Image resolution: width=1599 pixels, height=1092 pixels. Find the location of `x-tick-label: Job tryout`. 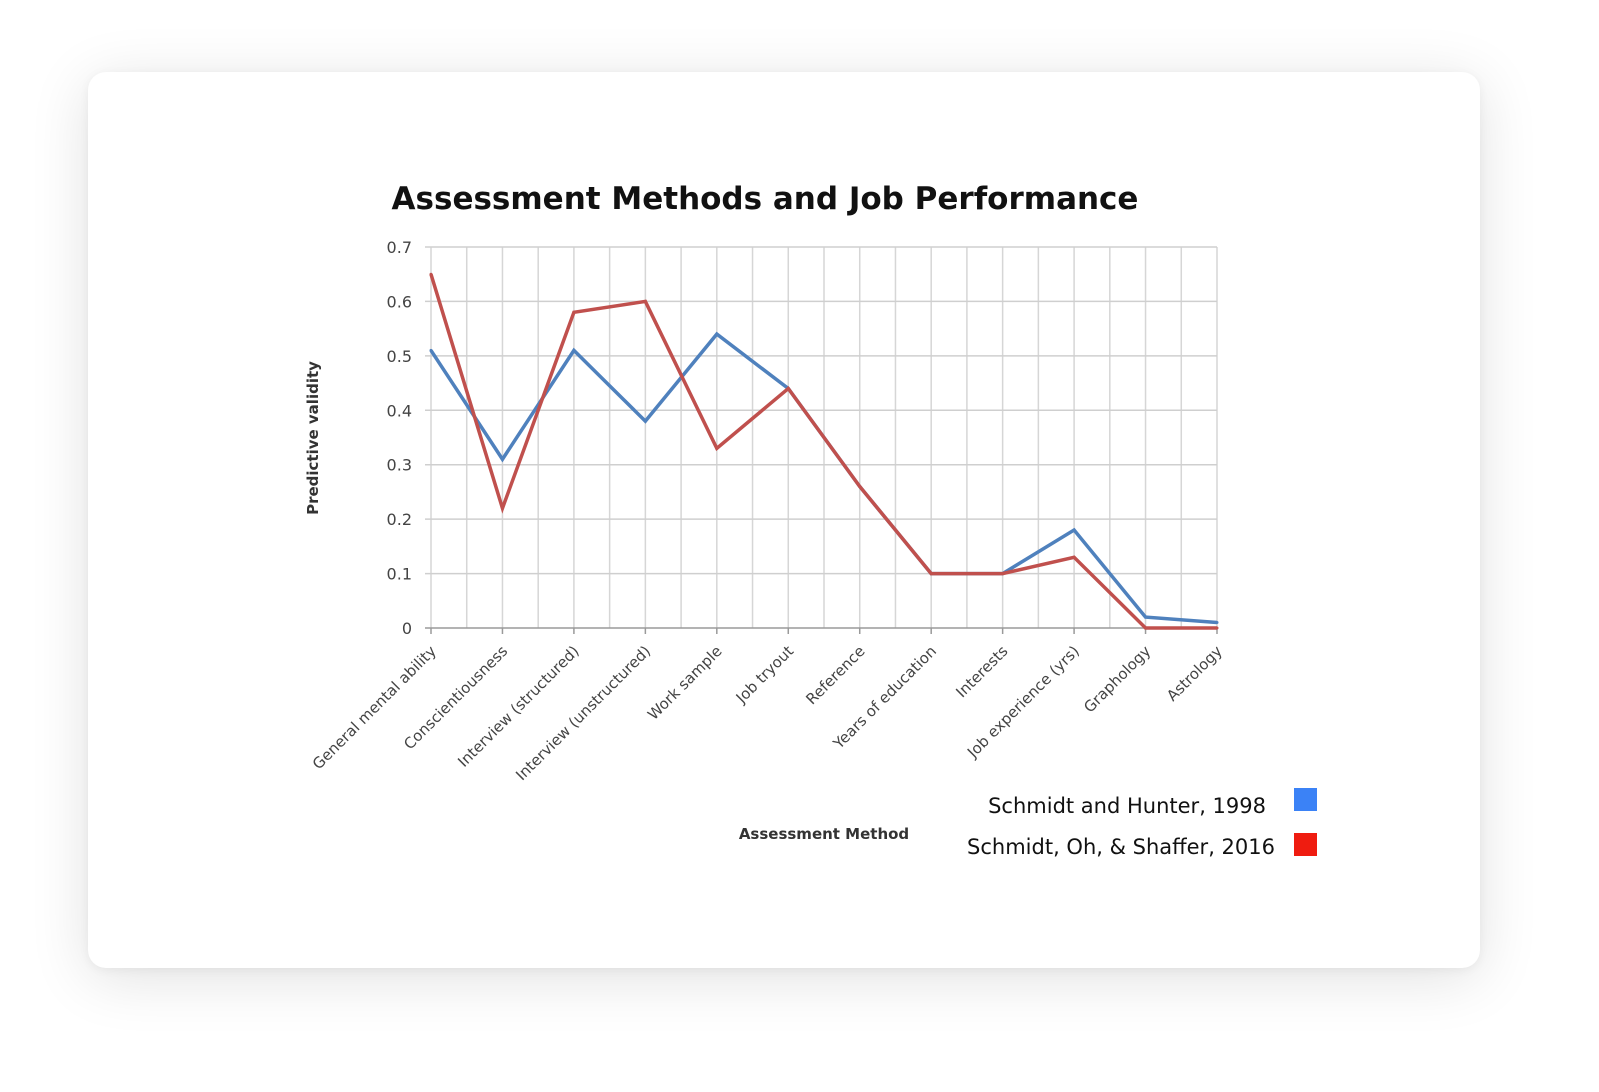

x-tick-label: Job tryout is located at coordinates (764, 674).